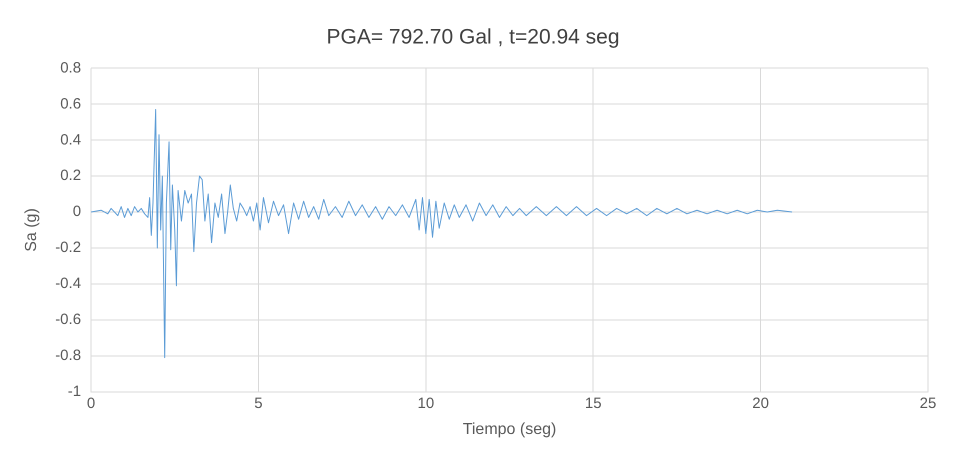 This screenshot has height=459, width=965. Describe the element at coordinates (509, 429) in the screenshot. I see `x-axis-title: Tiempo (seg)` at that location.